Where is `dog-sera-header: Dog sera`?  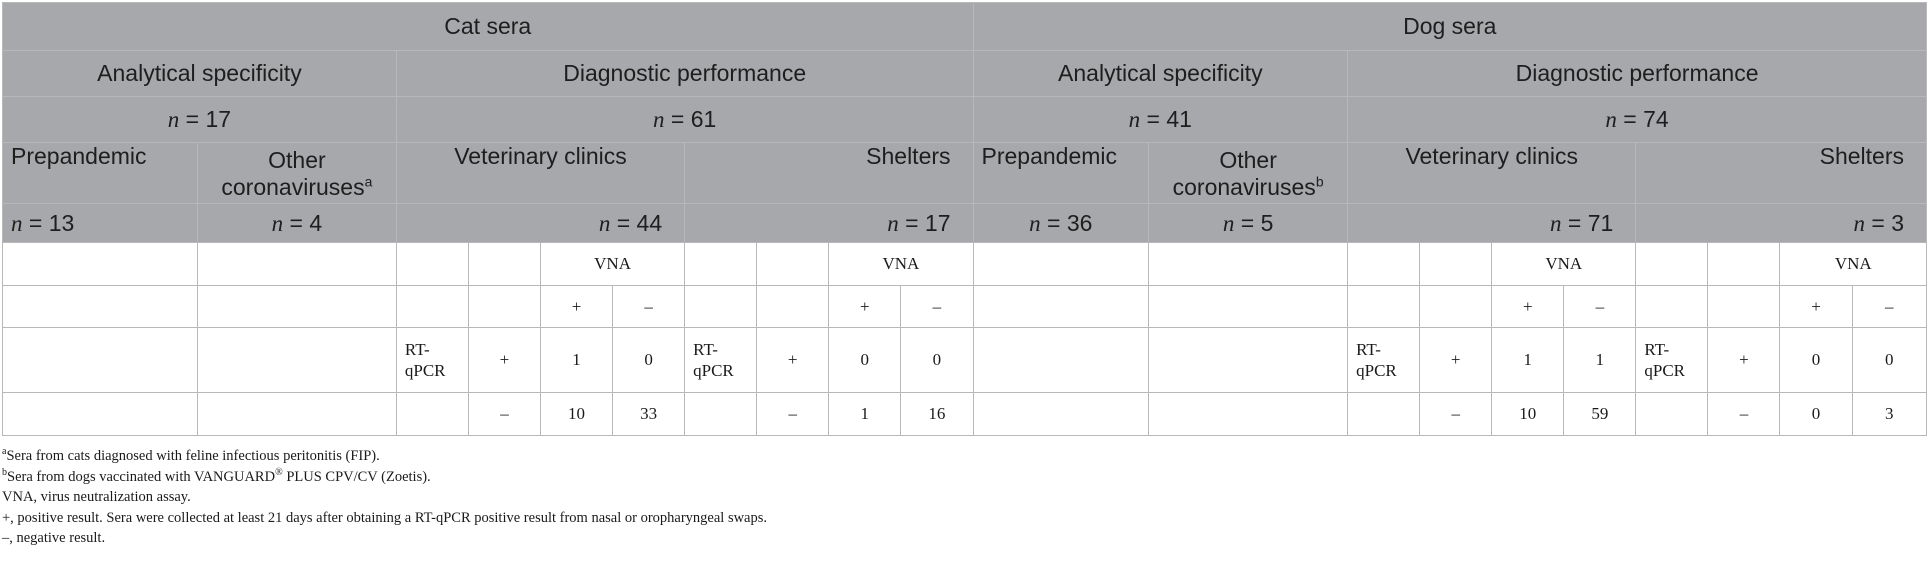
dog-sera-header: Dog sera is located at coordinates (1450, 26).